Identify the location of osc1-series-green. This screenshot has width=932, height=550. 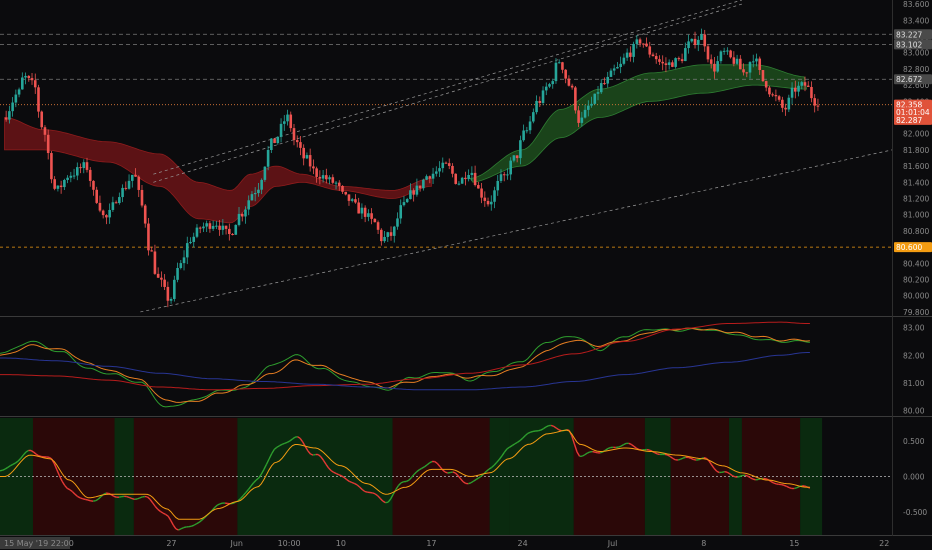
(405, 367).